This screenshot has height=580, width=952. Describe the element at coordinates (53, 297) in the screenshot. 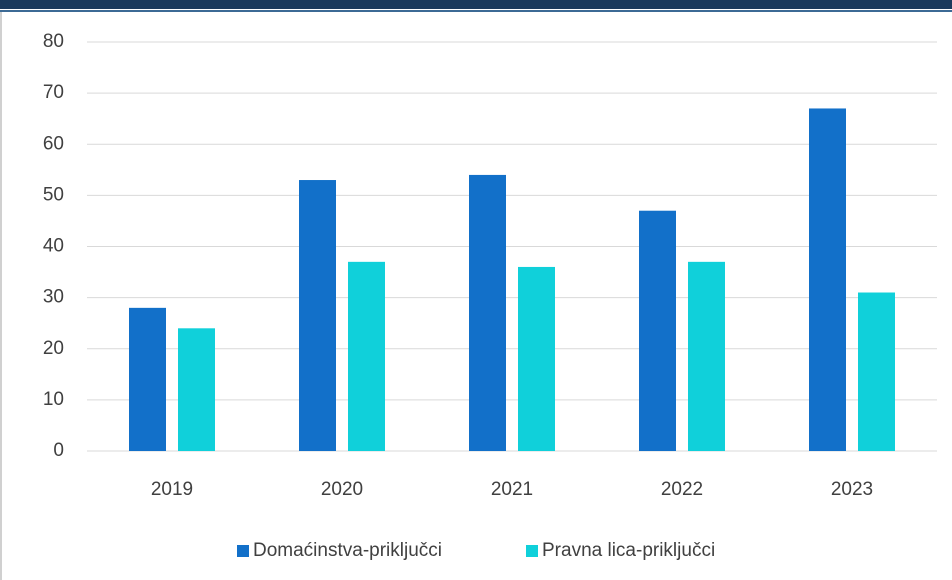

I see `y-tick-label: 30` at that location.